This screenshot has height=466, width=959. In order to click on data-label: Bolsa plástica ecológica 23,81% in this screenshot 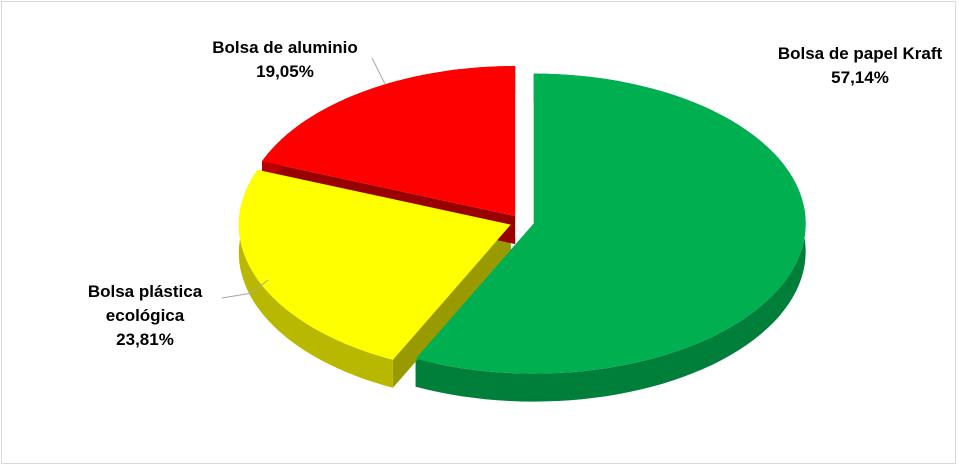, I will do `click(145, 316)`.